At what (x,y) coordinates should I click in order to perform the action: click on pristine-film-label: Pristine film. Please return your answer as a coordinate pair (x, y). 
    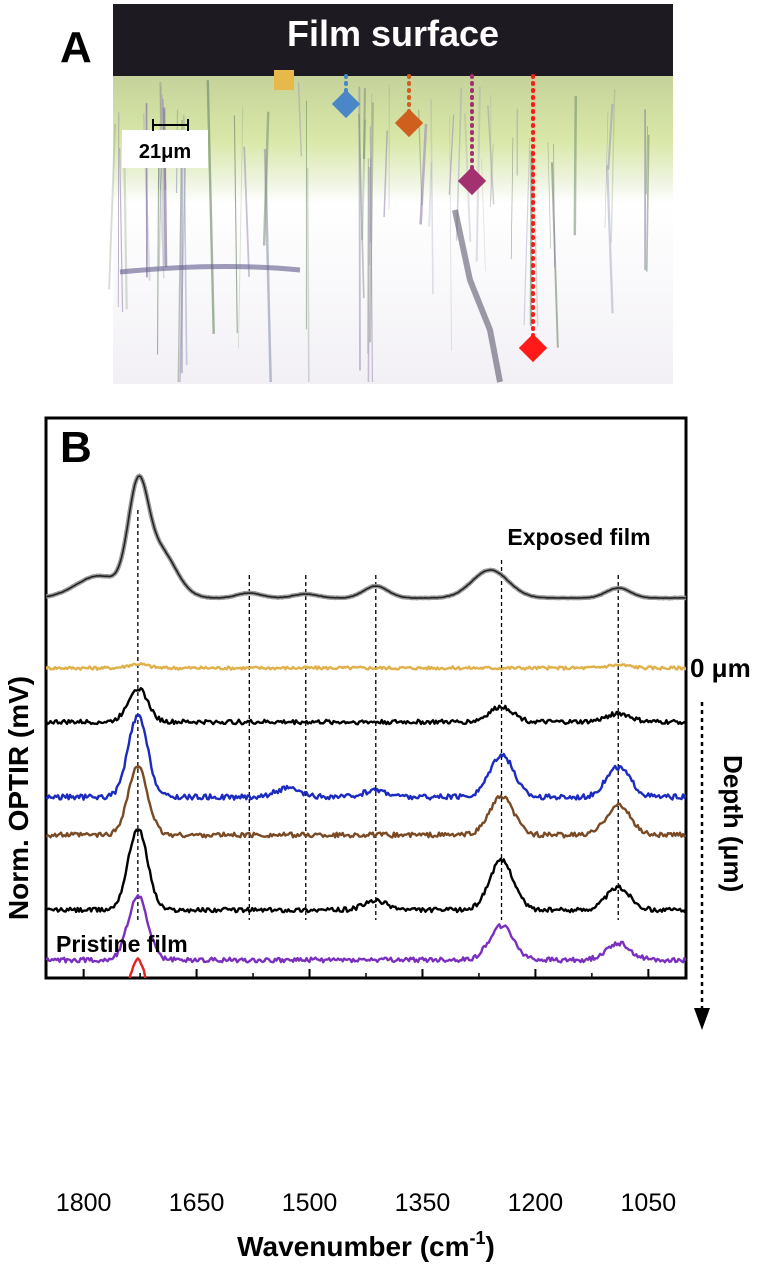
    Looking at the image, I should click on (122, 944).